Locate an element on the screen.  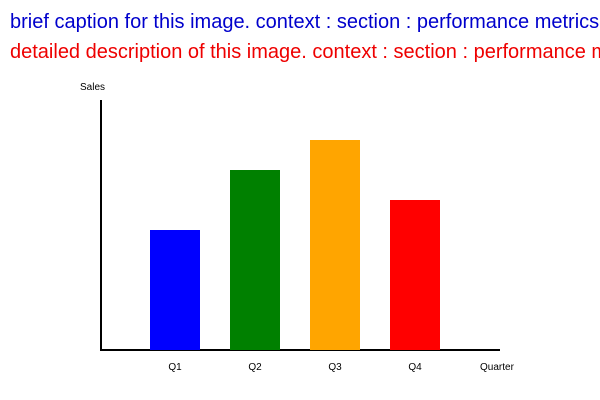
bar-q4 is located at coordinates (415, 275).